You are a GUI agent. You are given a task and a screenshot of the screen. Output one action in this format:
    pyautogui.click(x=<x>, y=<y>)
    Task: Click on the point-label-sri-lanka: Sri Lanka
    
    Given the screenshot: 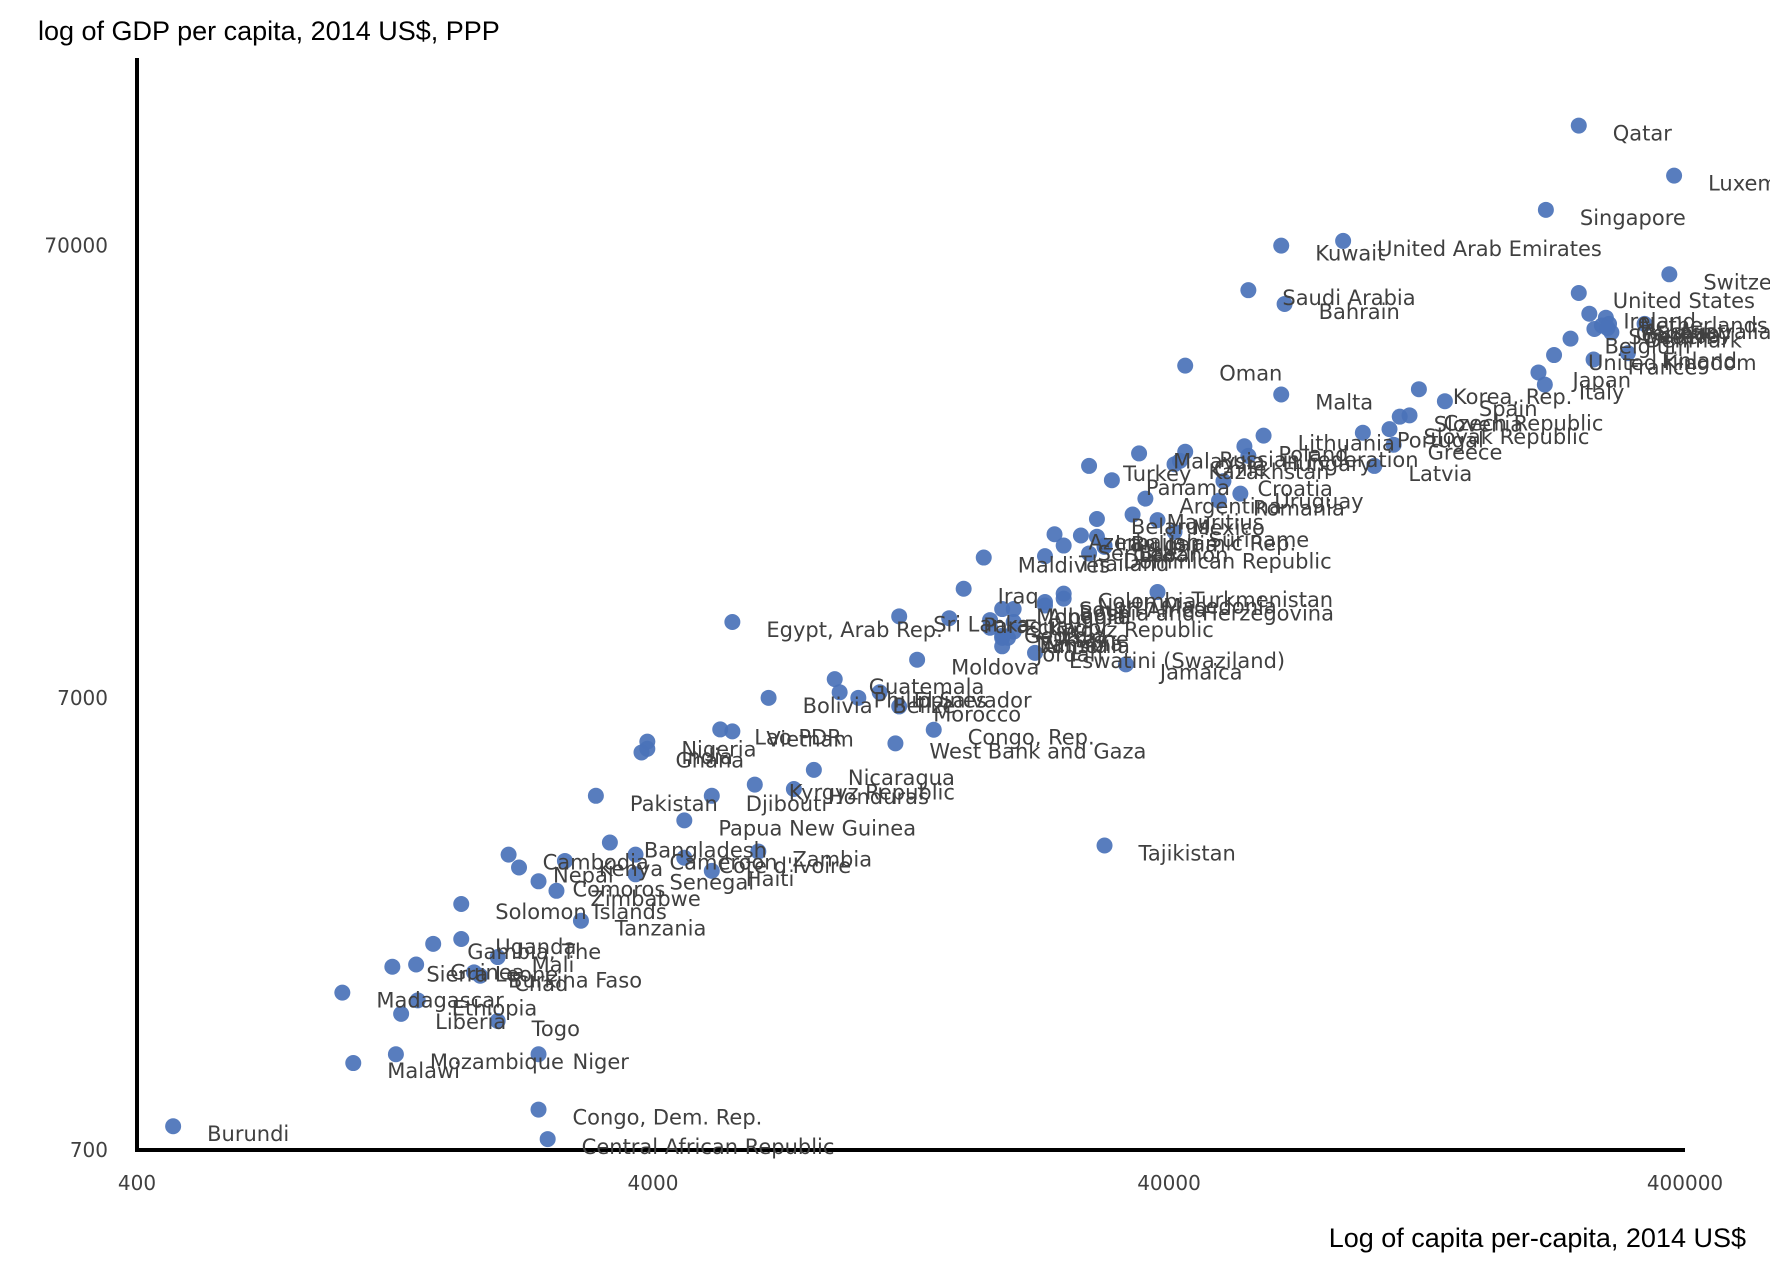 What is the action you would take?
    pyautogui.click(x=981, y=624)
    